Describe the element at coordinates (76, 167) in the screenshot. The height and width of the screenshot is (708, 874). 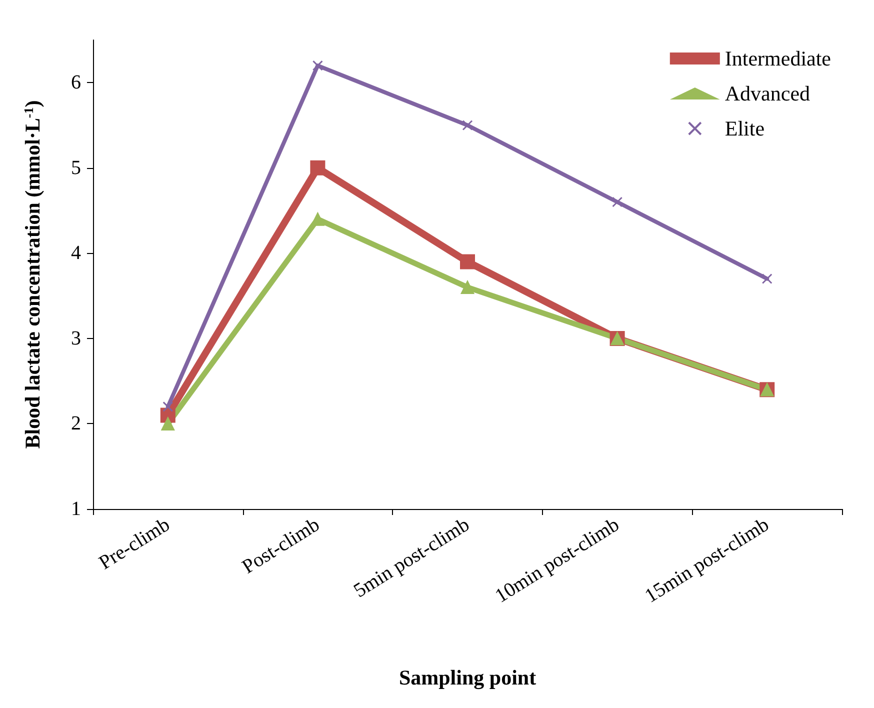
I see `y-tick-label: 5` at that location.